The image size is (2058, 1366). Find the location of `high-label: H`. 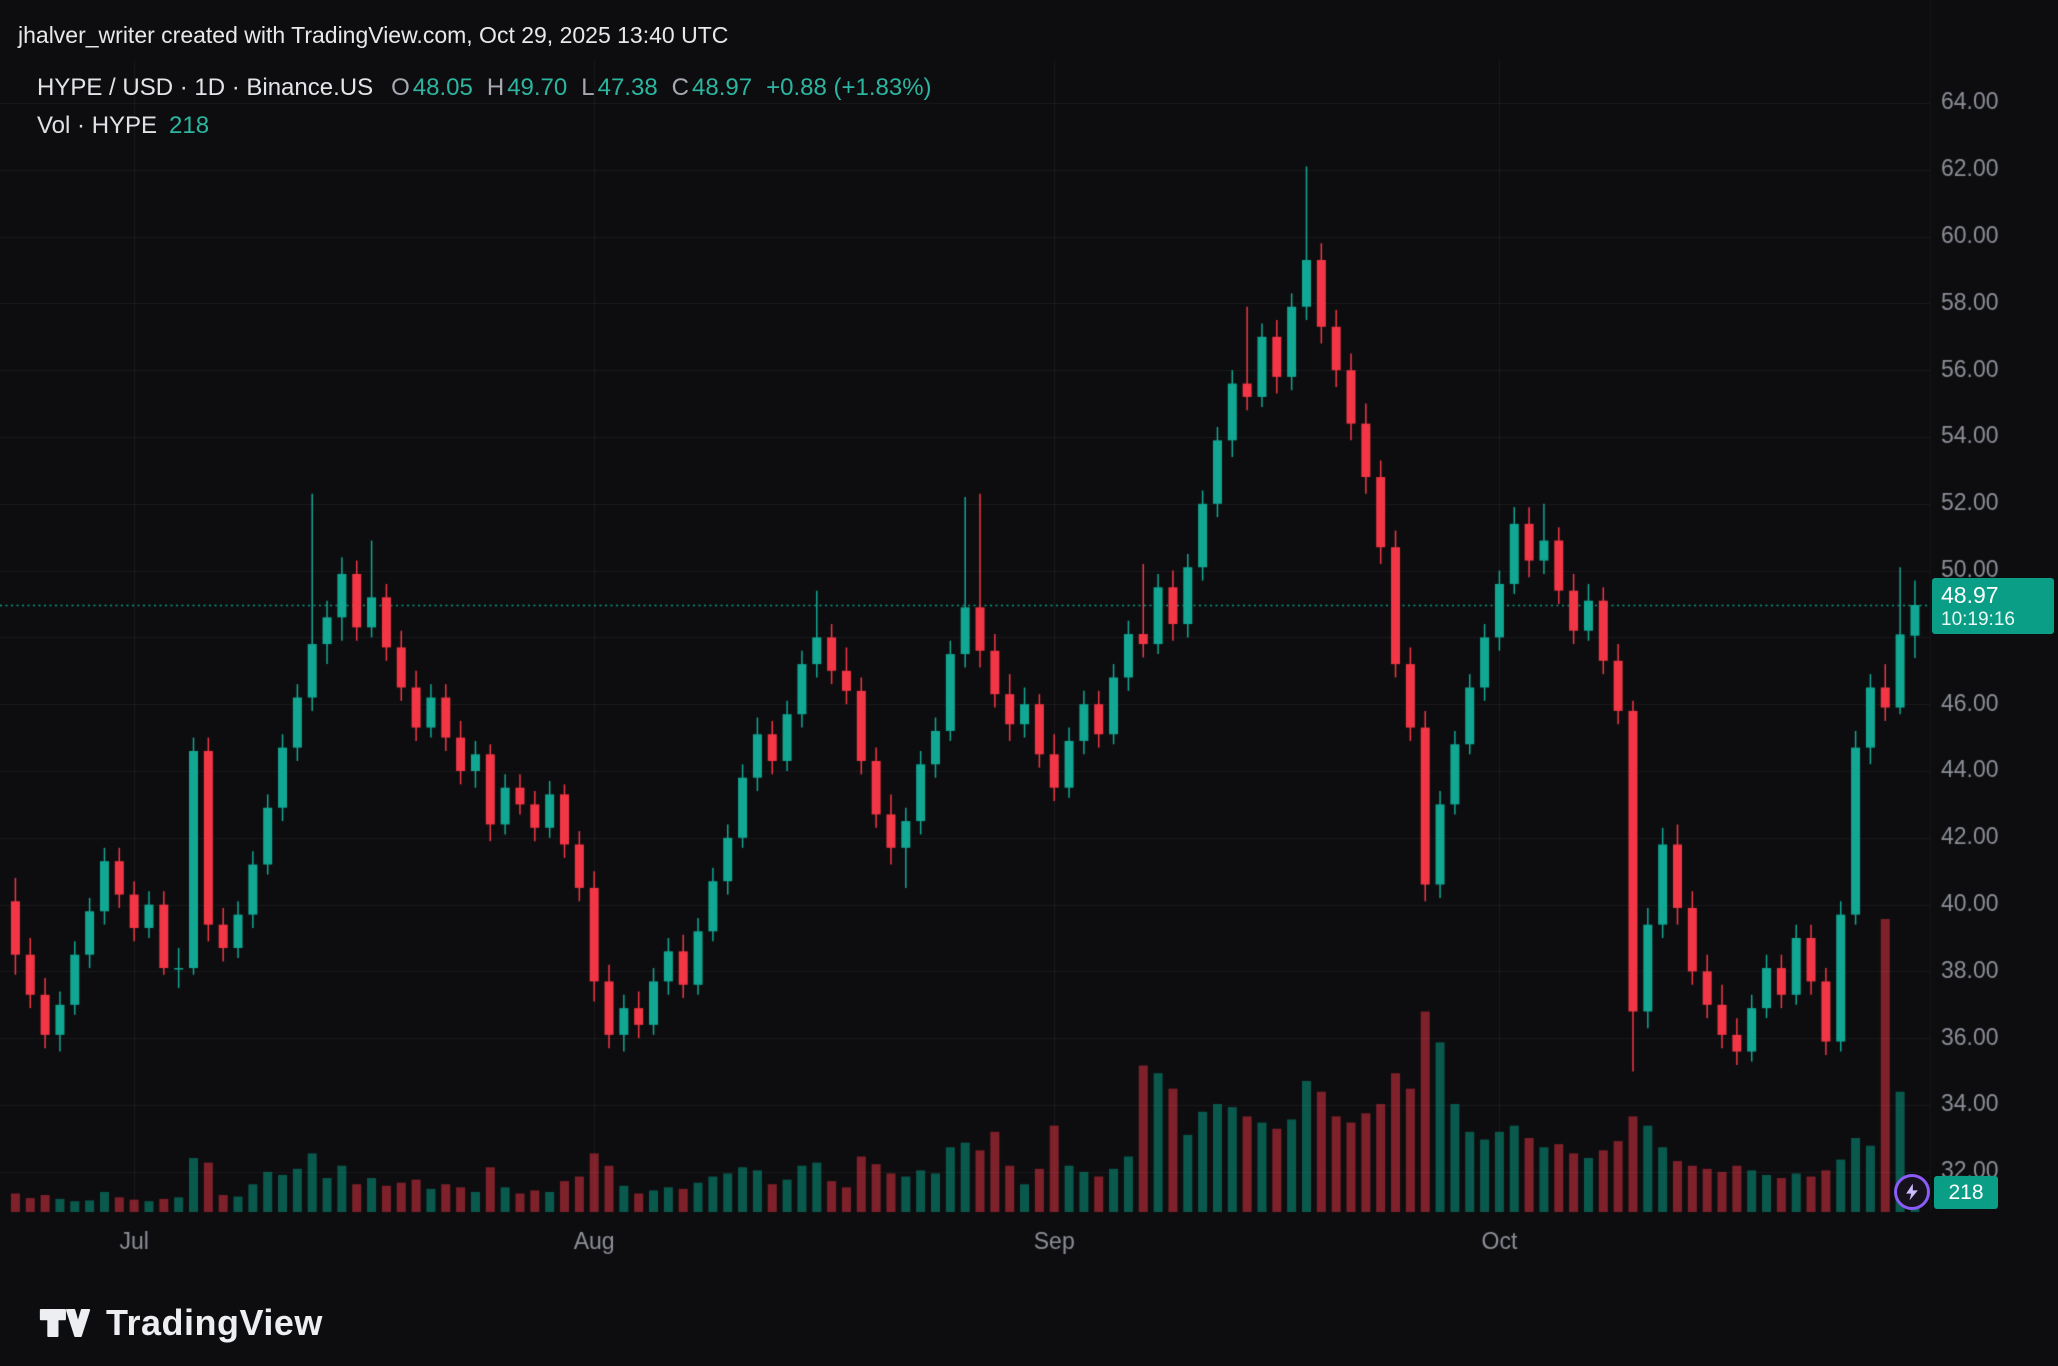

high-label: H is located at coordinates (495, 87).